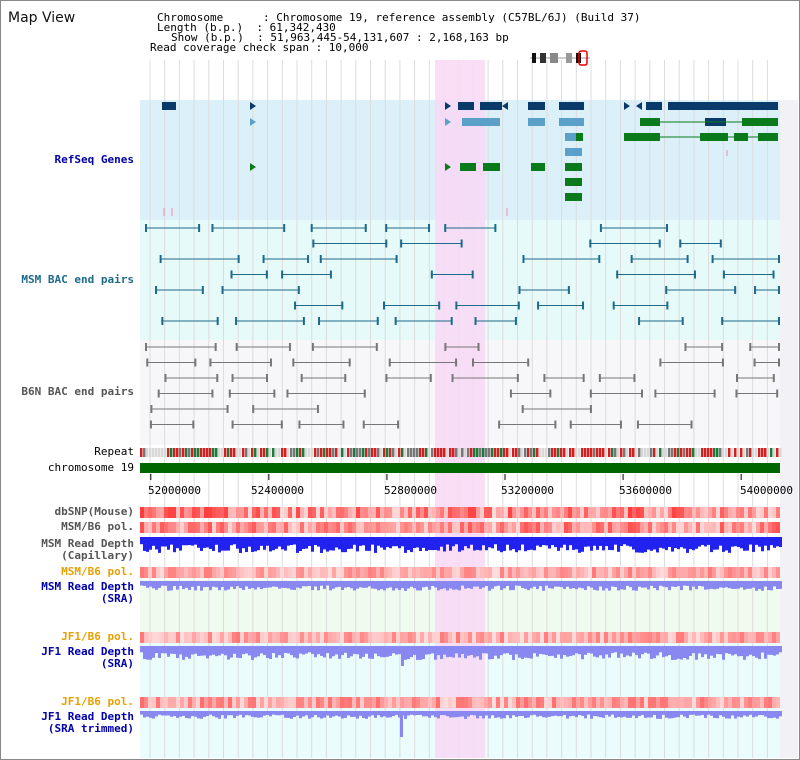 The image size is (800, 760). What do you see at coordinates (77, 279) in the screenshot?
I see `track-label-msm-bac: MSM BAC end pairs` at bounding box center [77, 279].